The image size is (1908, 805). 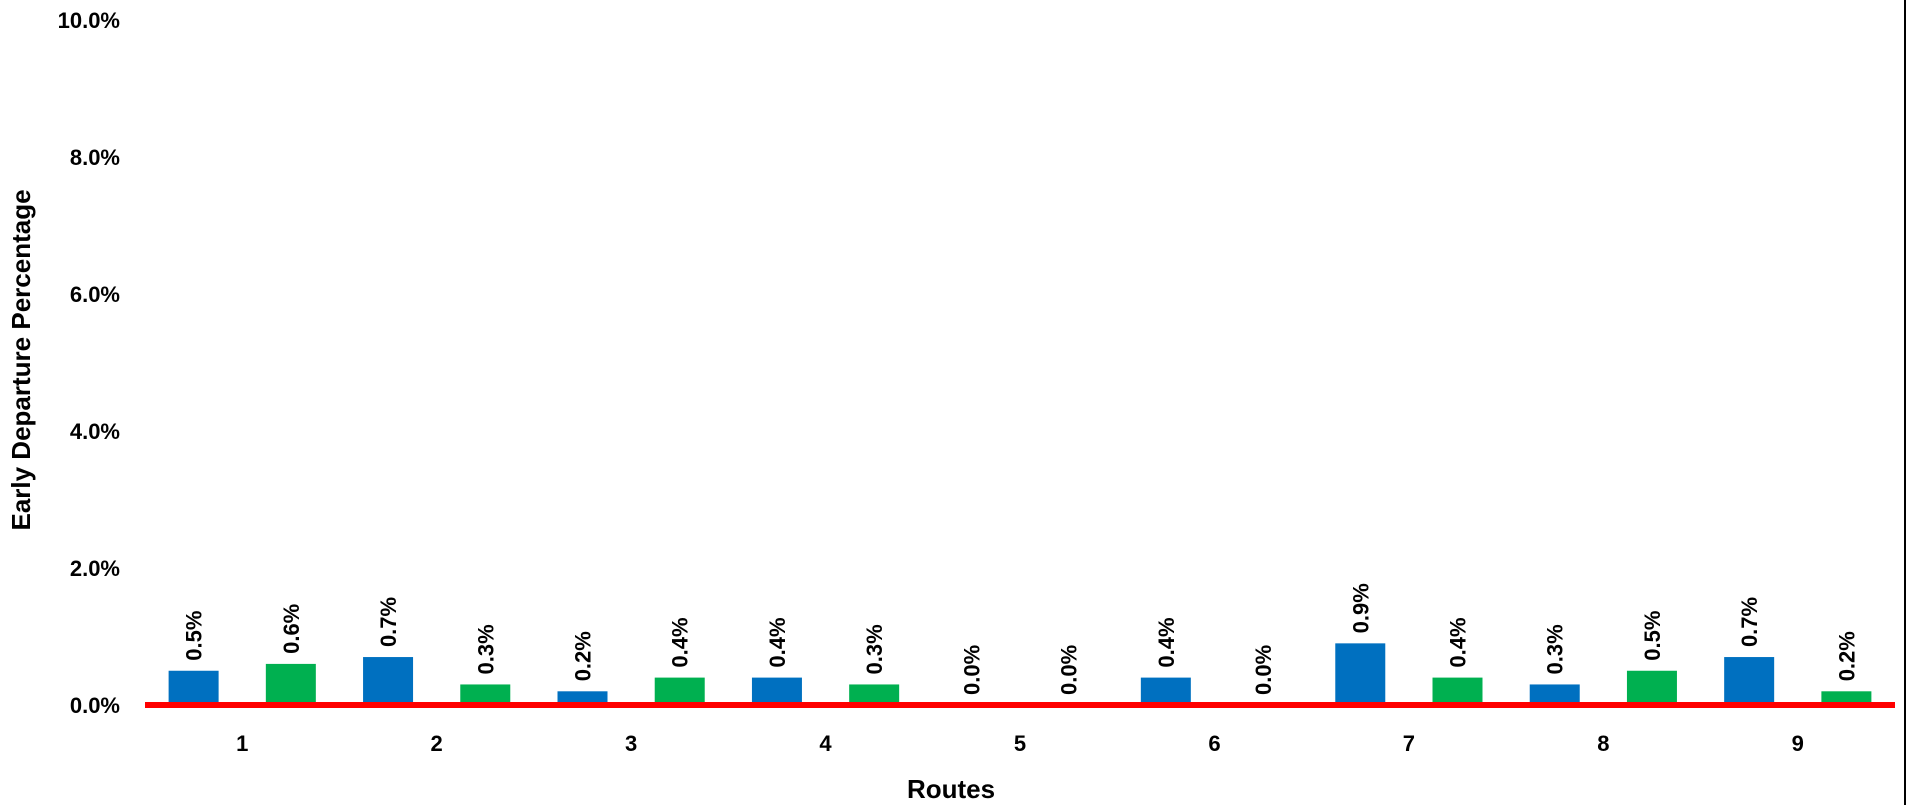 I want to click on y-tick-label: 10.0%, so click(x=89, y=20).